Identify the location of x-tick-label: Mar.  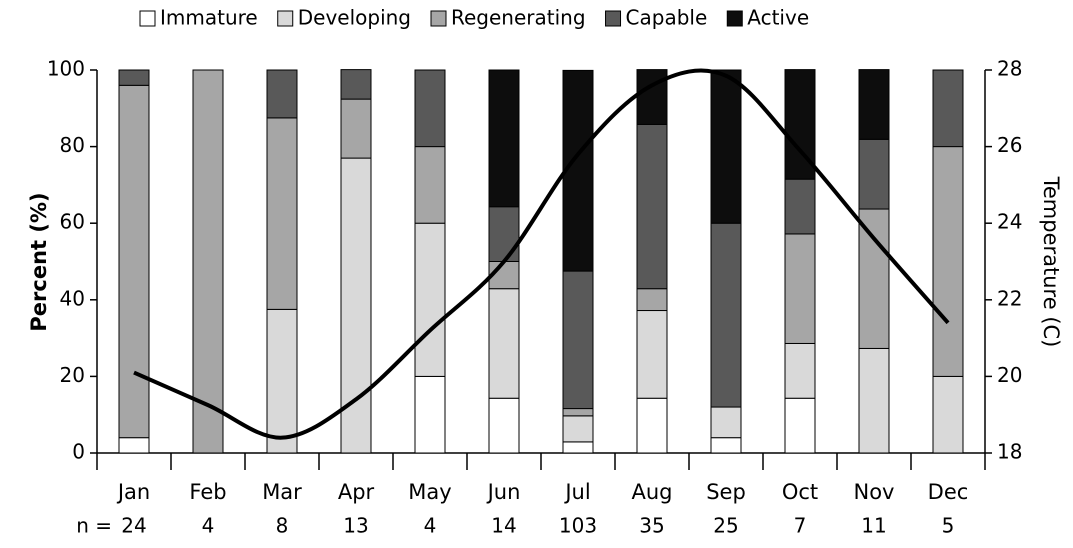
(282, 492).